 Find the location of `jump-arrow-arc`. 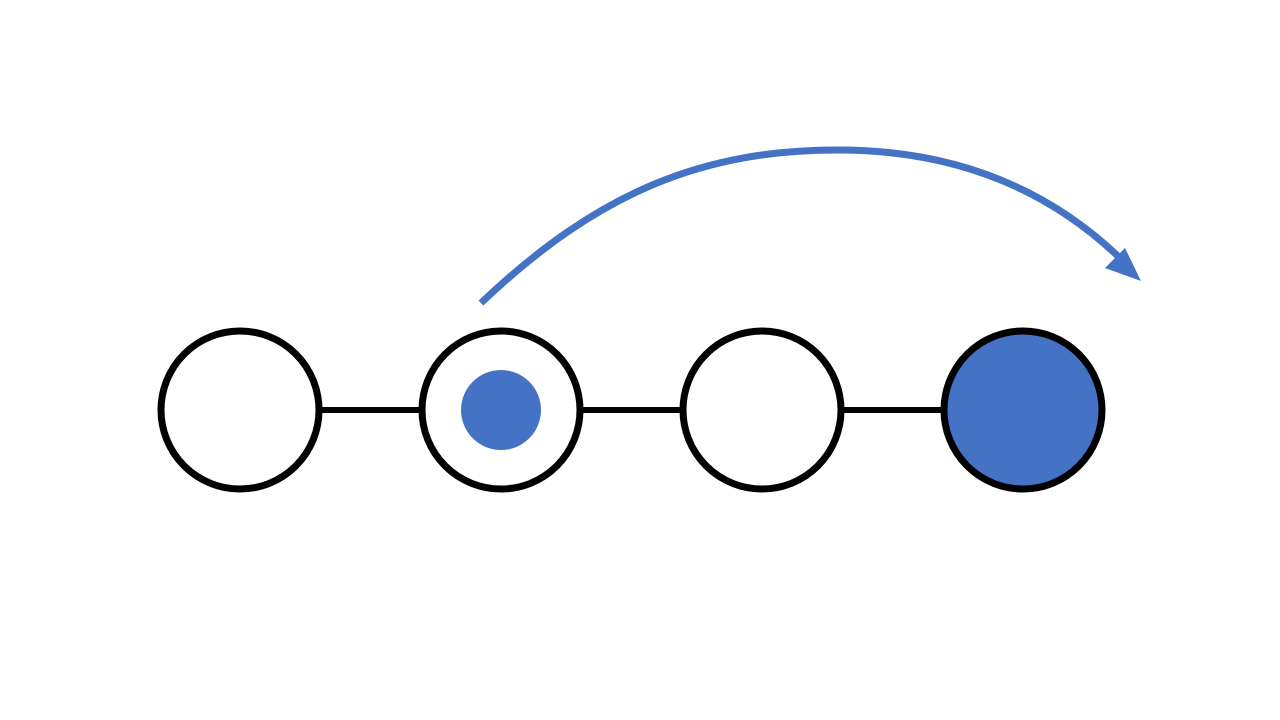

jump-arrow-arc is located at coordinates (801, 226).